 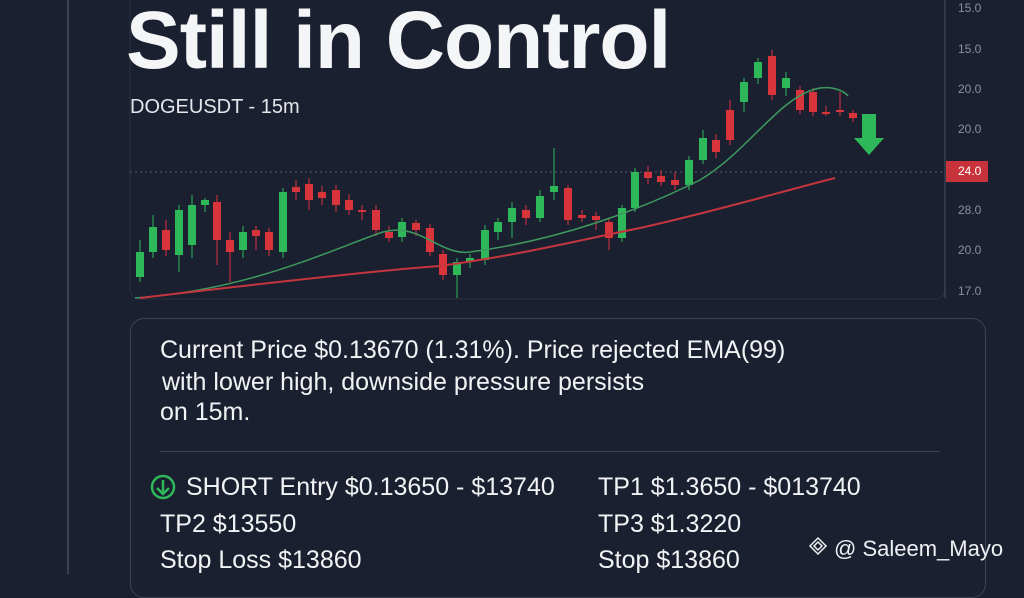 What do you see at coordinates (729, 487) in the screenshot?
I see `signal: TP1 $1.3650 - $013740` at bounding box center [729, 487].